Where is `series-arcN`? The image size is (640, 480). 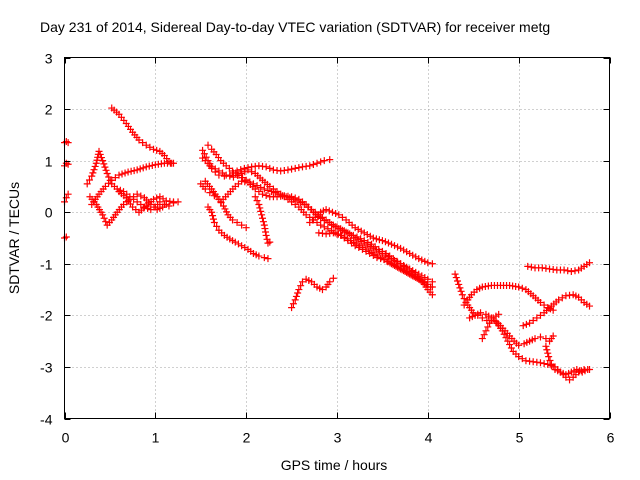
series-arcN is located at coordinates (371, 237).